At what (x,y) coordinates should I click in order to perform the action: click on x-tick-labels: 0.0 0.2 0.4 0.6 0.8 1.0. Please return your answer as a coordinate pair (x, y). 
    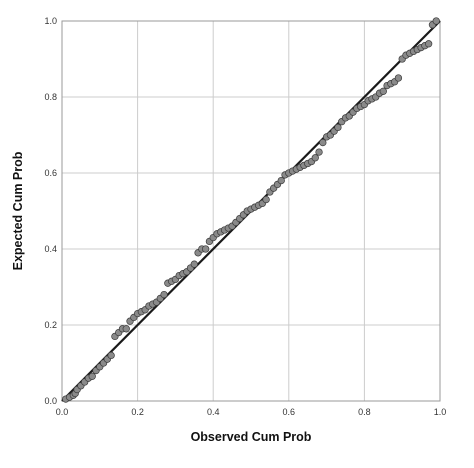
    Looking at the image, I should click on (251, 412).